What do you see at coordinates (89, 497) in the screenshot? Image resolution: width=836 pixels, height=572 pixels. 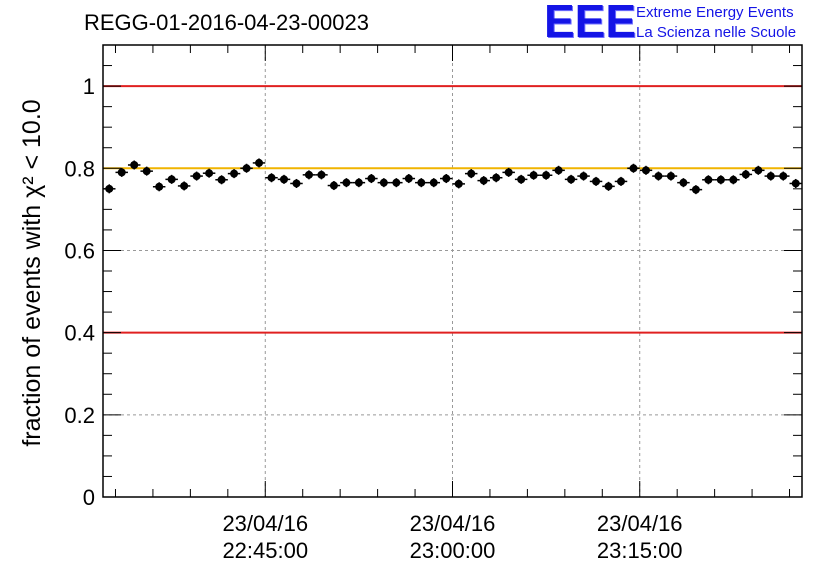 I see `y-tick-label: 0` at bounding box center [89, 497].